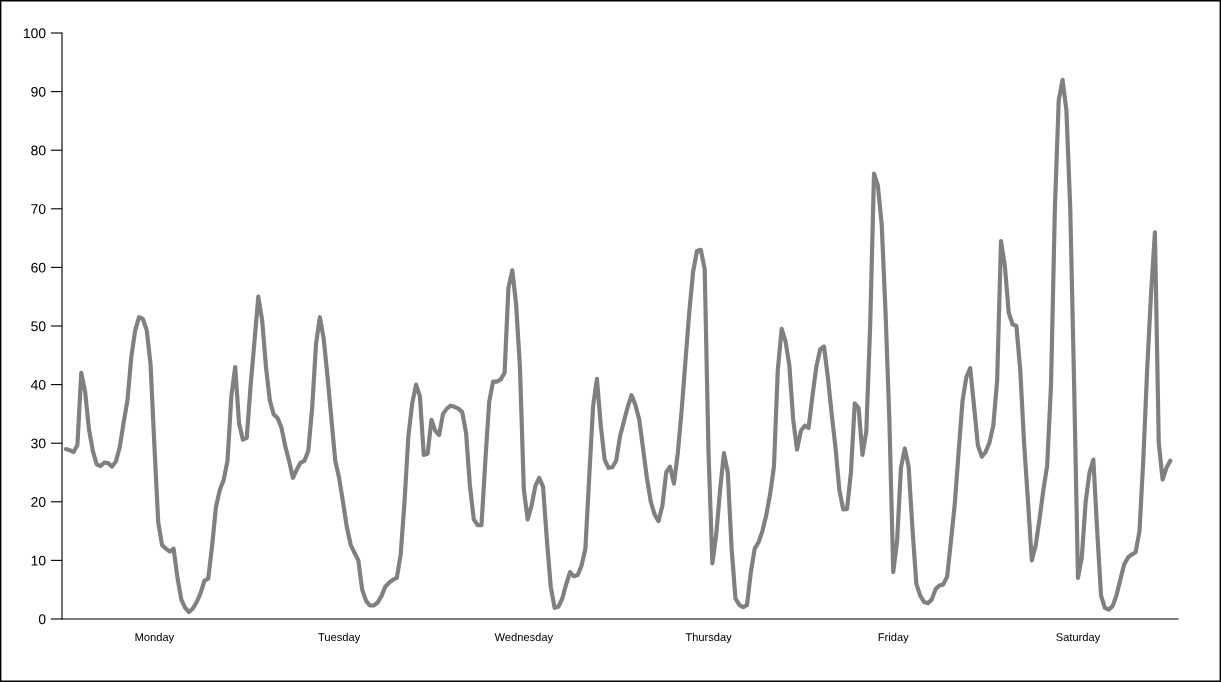 This screenshot has height=682, width=1221. Describe the element at coordinates (38, 91) in the screenshot. I see `y-tick-label: 90` at that location.